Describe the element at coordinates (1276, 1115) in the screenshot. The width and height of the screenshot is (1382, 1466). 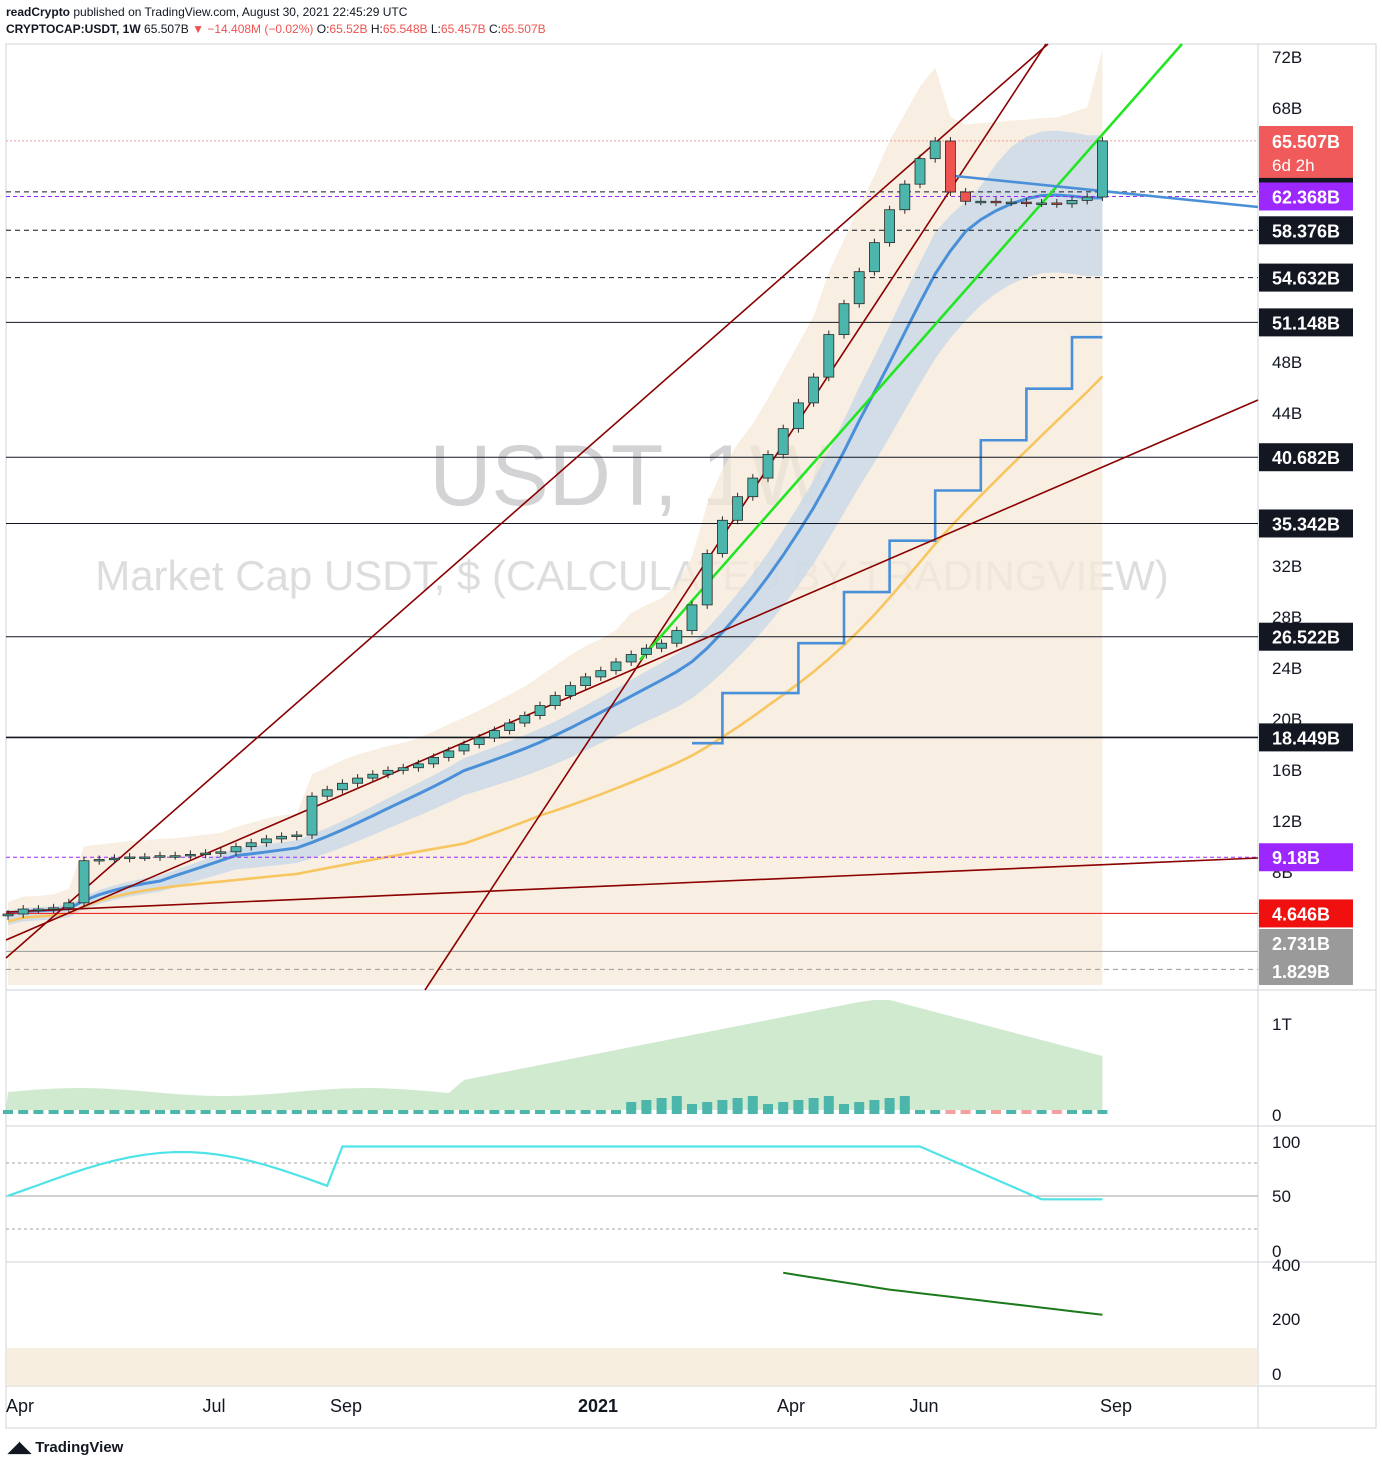
I see `volume-tick-label: 0` at that location.